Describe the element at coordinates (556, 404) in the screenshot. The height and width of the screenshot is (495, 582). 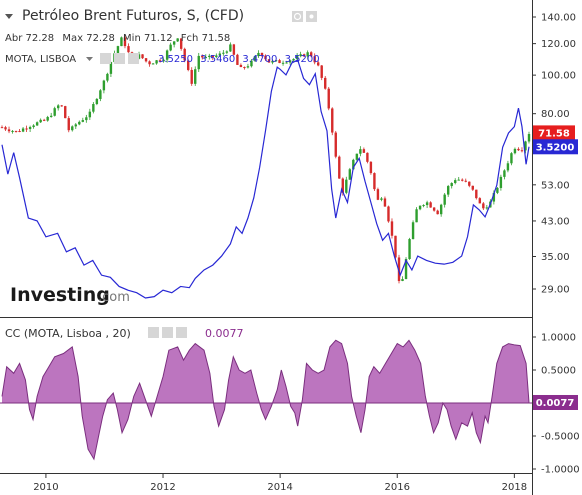
I see `cc-y-axis: 1.0000 0.5000 -0.5000 -1.0000` at that location.